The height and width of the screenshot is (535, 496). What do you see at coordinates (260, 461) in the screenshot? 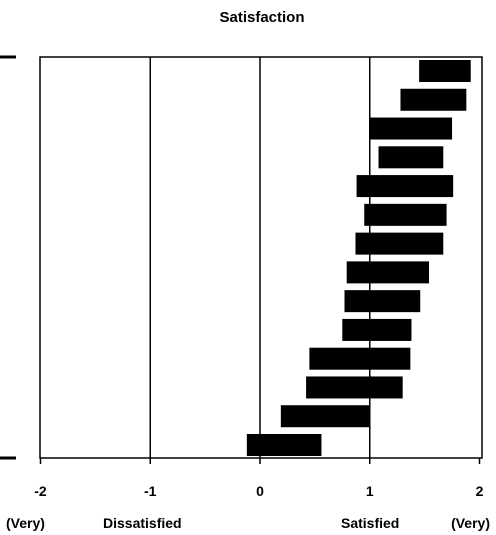
I see `x-axis-ticks` at bounding box center [260, 461].